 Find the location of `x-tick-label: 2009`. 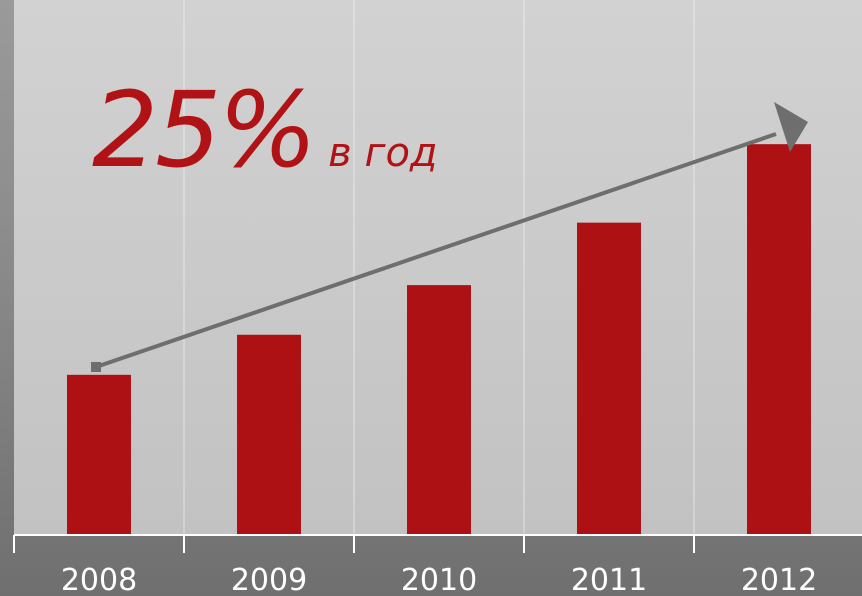

x-tick-label: 2009 is located at coordinates (269, 579).